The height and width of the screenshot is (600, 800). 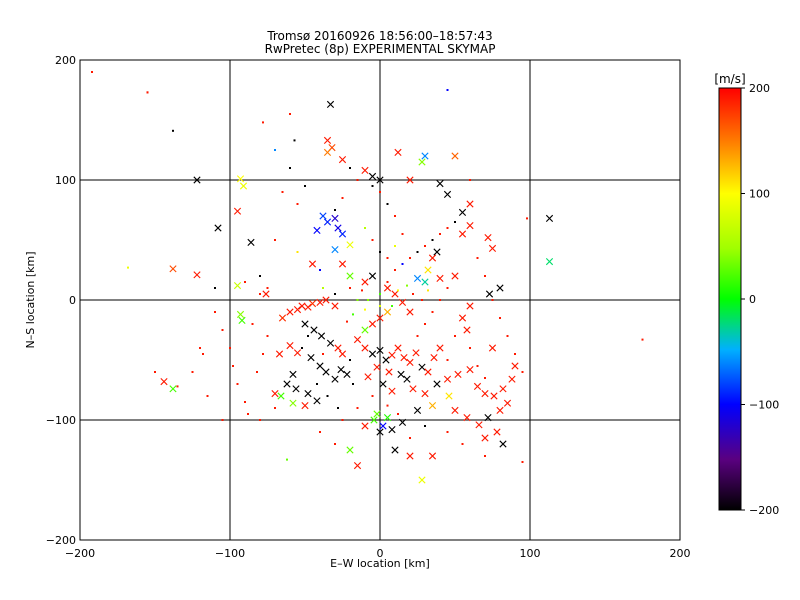 What do you see at coordinates (380, 49) in the screenshot?
I see `chart-title-line2: RwPretec (8p) EXPERIMENTAL SKYMAP` at bounding box center [380, 49].